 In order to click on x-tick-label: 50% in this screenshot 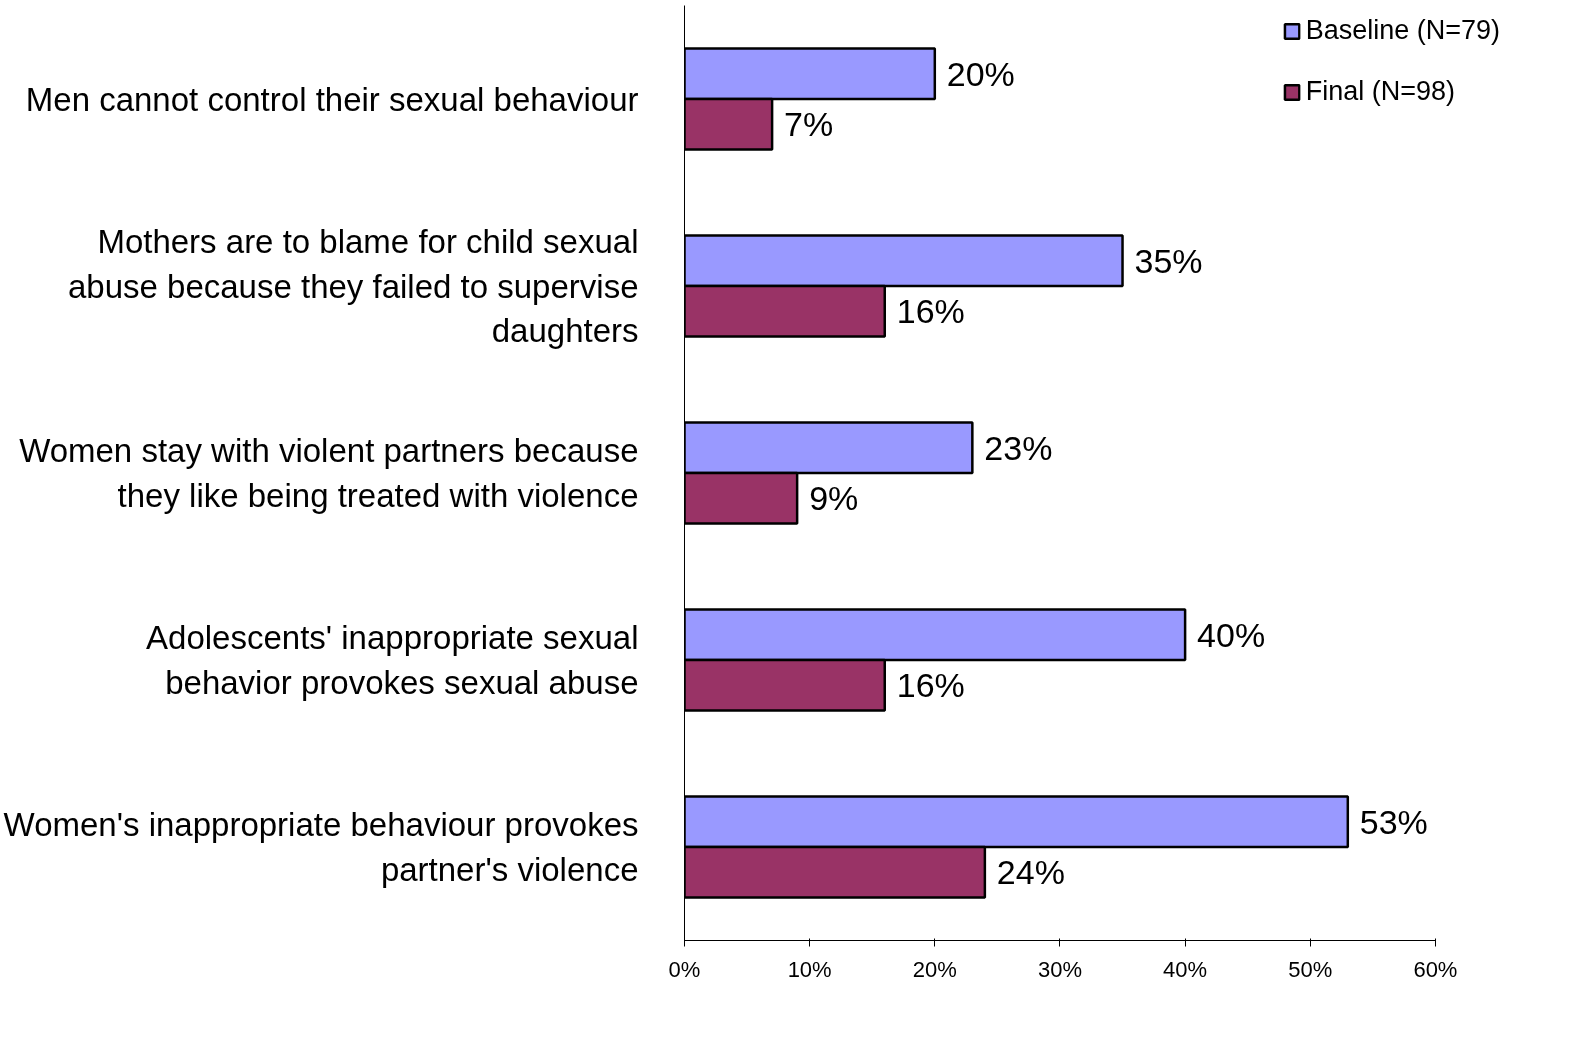, I will do `click(1310, 969)`.